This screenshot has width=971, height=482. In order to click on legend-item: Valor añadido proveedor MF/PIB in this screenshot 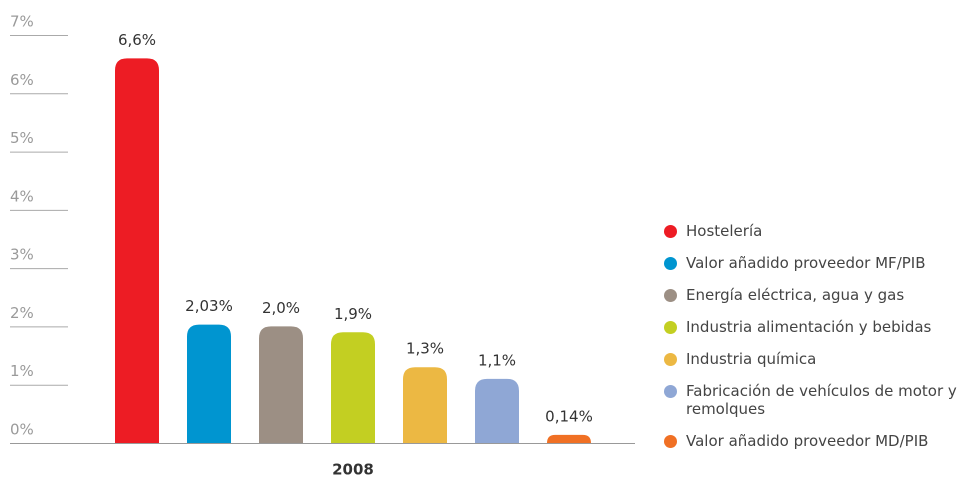, I will do `click(814, 263)`.